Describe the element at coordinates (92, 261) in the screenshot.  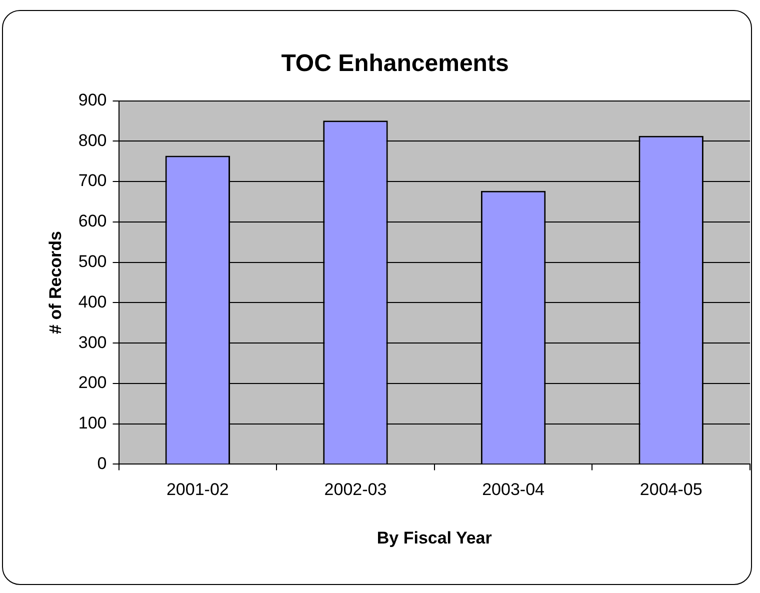
I see `y-tick-label: 500` at that location.